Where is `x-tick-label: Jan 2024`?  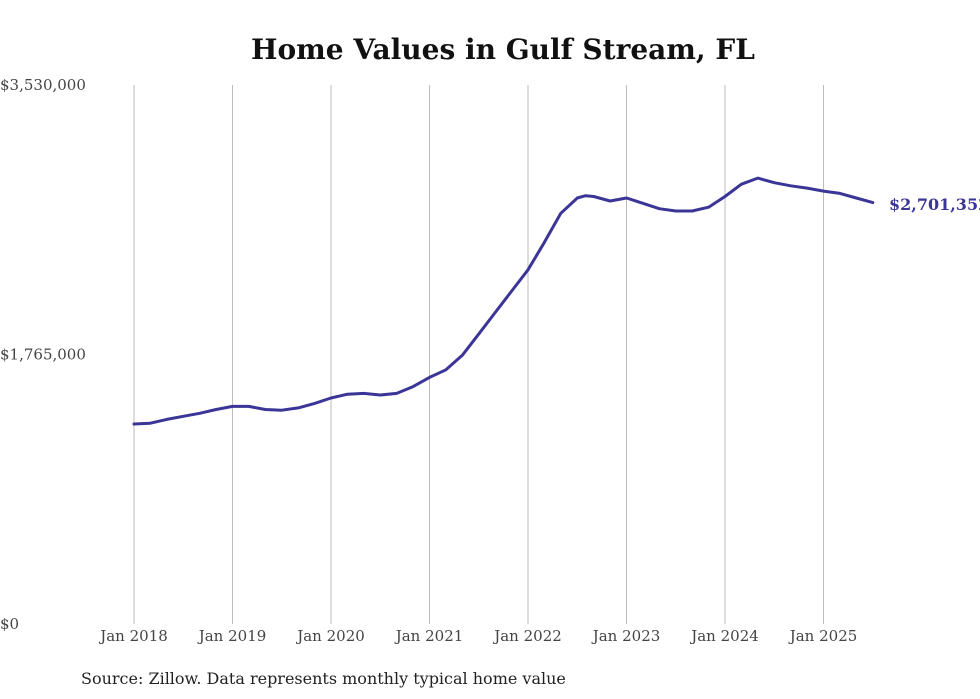 x-tick-label: Jan 2024 is located at coordinates (724, 636).